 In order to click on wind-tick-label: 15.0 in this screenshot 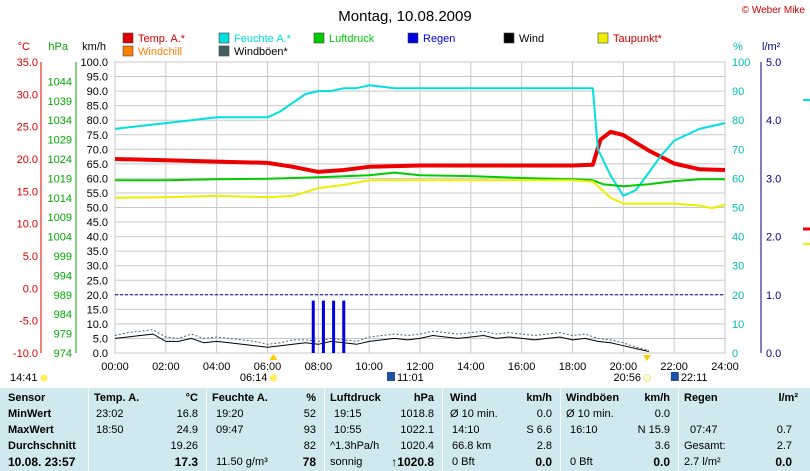, I will do `click(97, 310)`.